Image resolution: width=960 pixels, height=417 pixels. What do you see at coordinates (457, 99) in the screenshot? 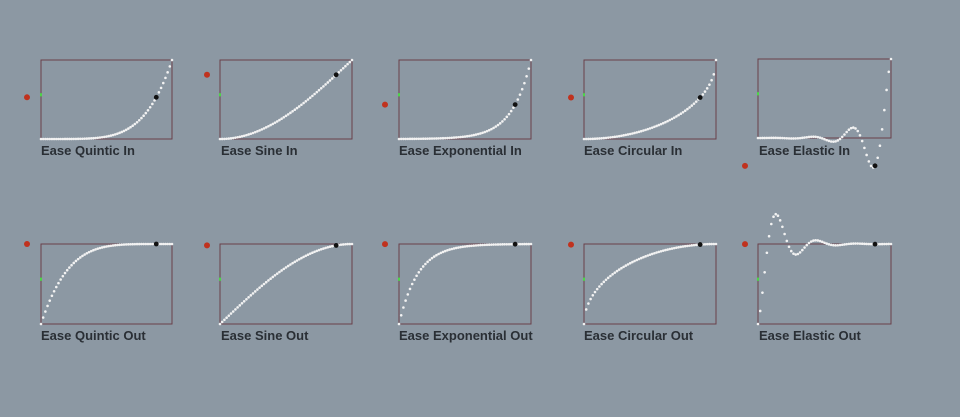
I see `panel-exponential-in` at bounding box center [457, 99].